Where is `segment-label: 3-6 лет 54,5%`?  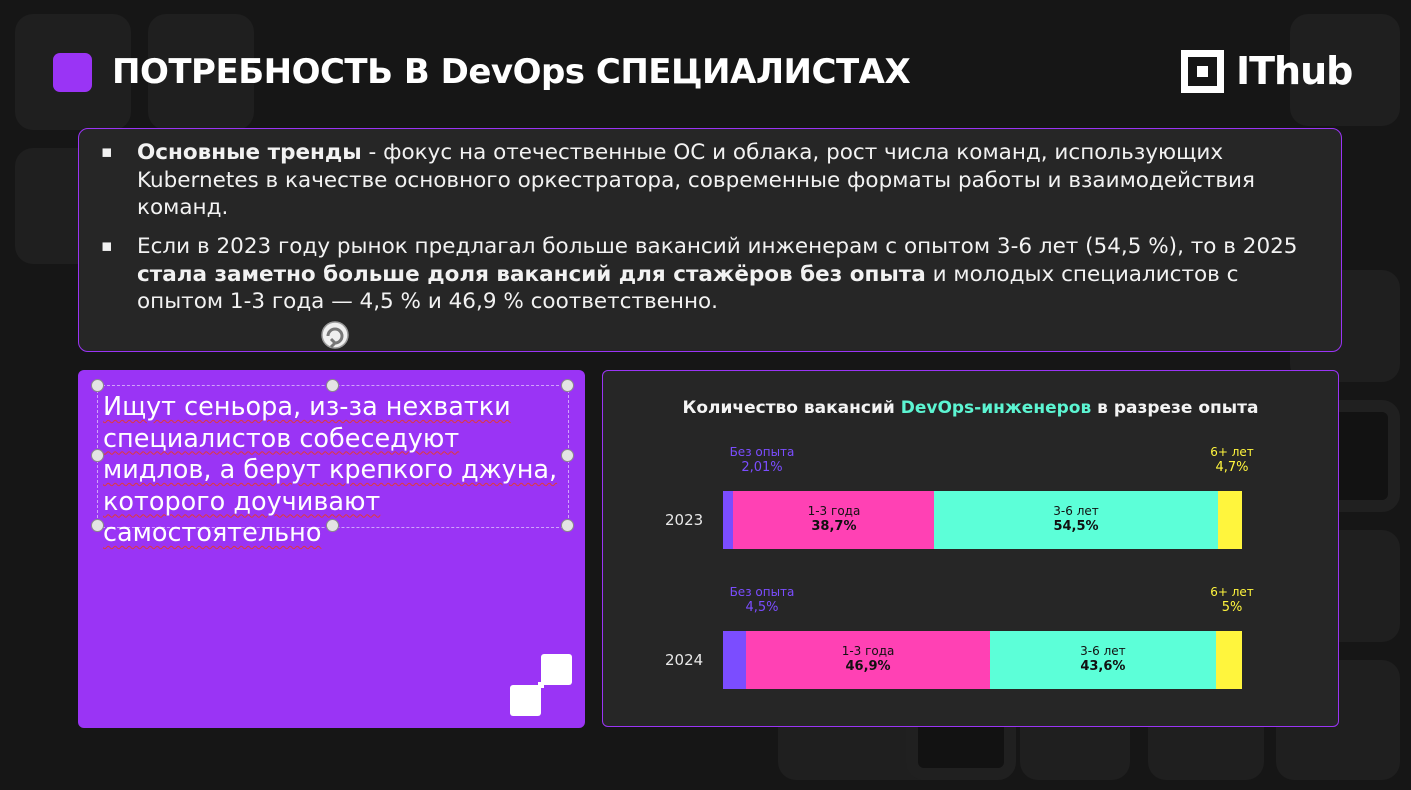 segment-label: 3-6 лет 54,5% is located at coordinates (1075, 519).